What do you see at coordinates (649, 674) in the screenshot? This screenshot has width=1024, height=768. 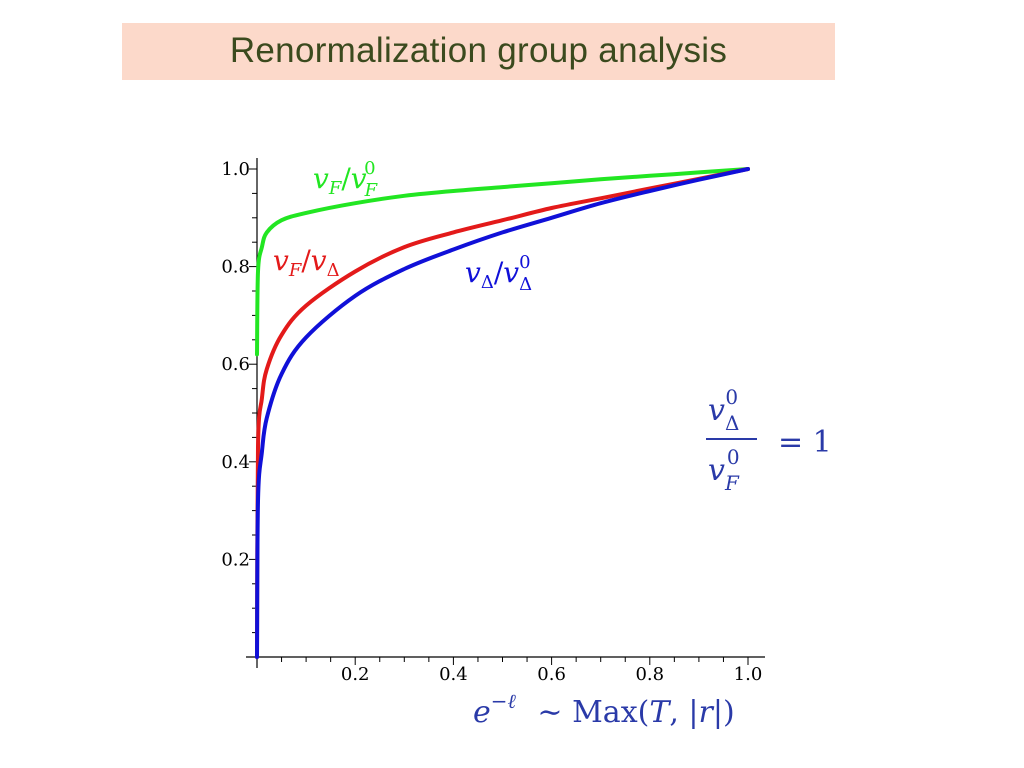 I see `x-tick-label: 0.8` at bounding box center [649, 674].